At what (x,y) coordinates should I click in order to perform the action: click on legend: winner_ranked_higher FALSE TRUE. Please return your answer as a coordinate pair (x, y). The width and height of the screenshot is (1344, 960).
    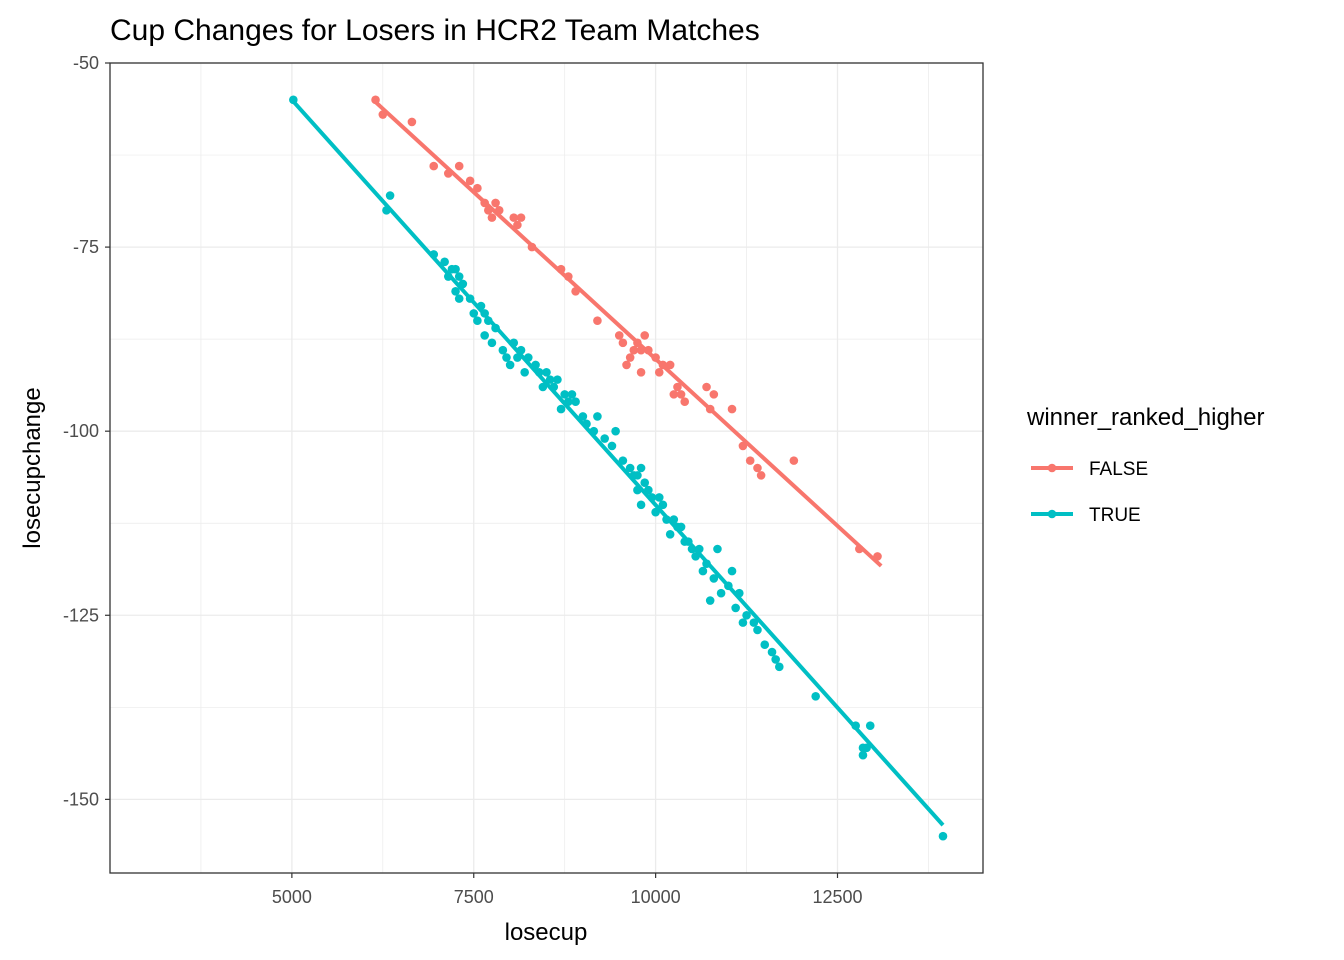
    Looking at the image, I should click on (1145, 465).